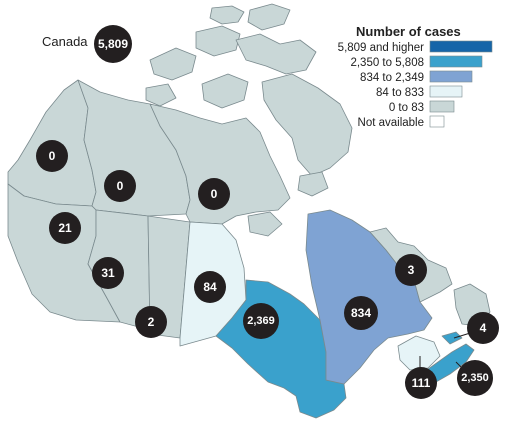 The image size is (512, 431). I want to click on badge-yukon: 0, so click(52, 156).